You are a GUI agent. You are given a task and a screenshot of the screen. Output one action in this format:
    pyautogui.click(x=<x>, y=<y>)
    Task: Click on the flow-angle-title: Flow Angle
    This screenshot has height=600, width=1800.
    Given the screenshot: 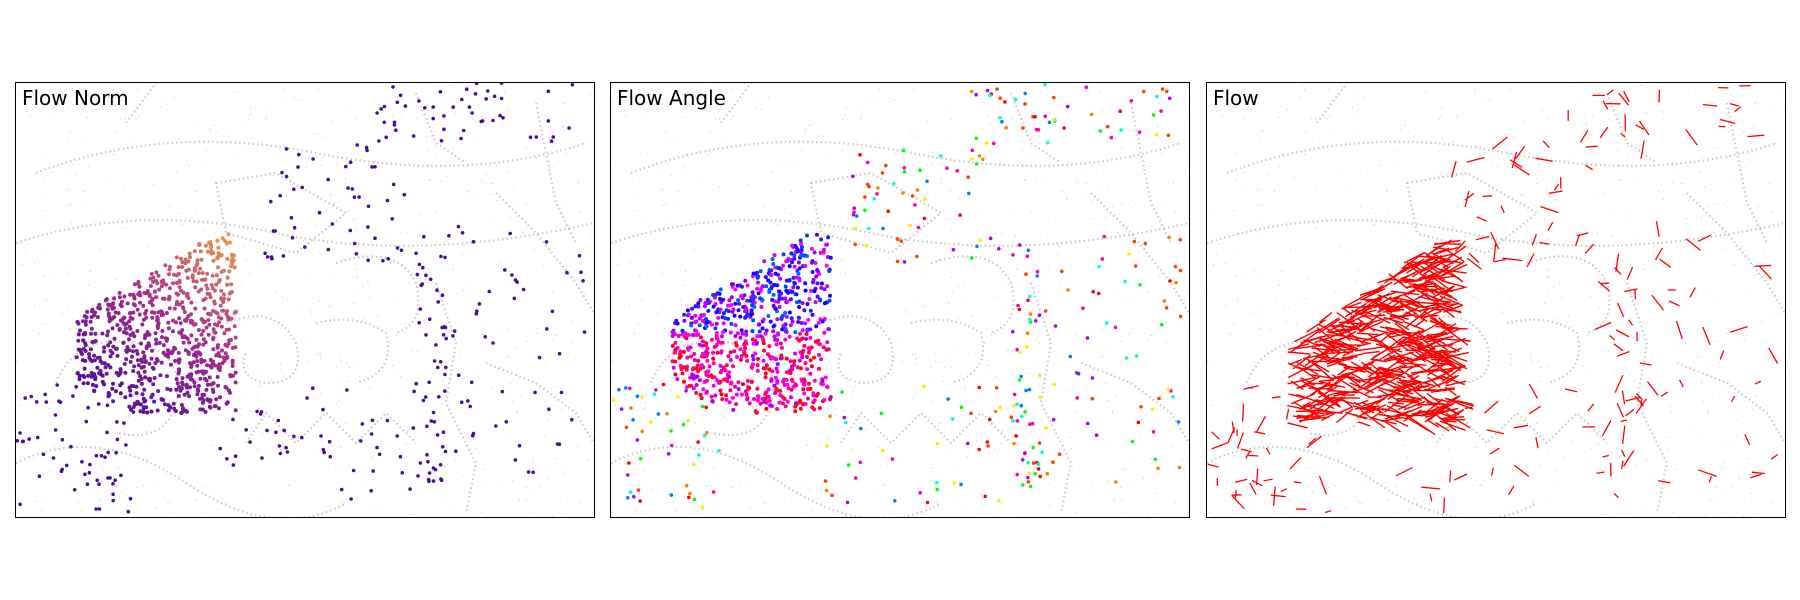 What is the action you would take?
    pyautogui.click(x=671, y=98)
    